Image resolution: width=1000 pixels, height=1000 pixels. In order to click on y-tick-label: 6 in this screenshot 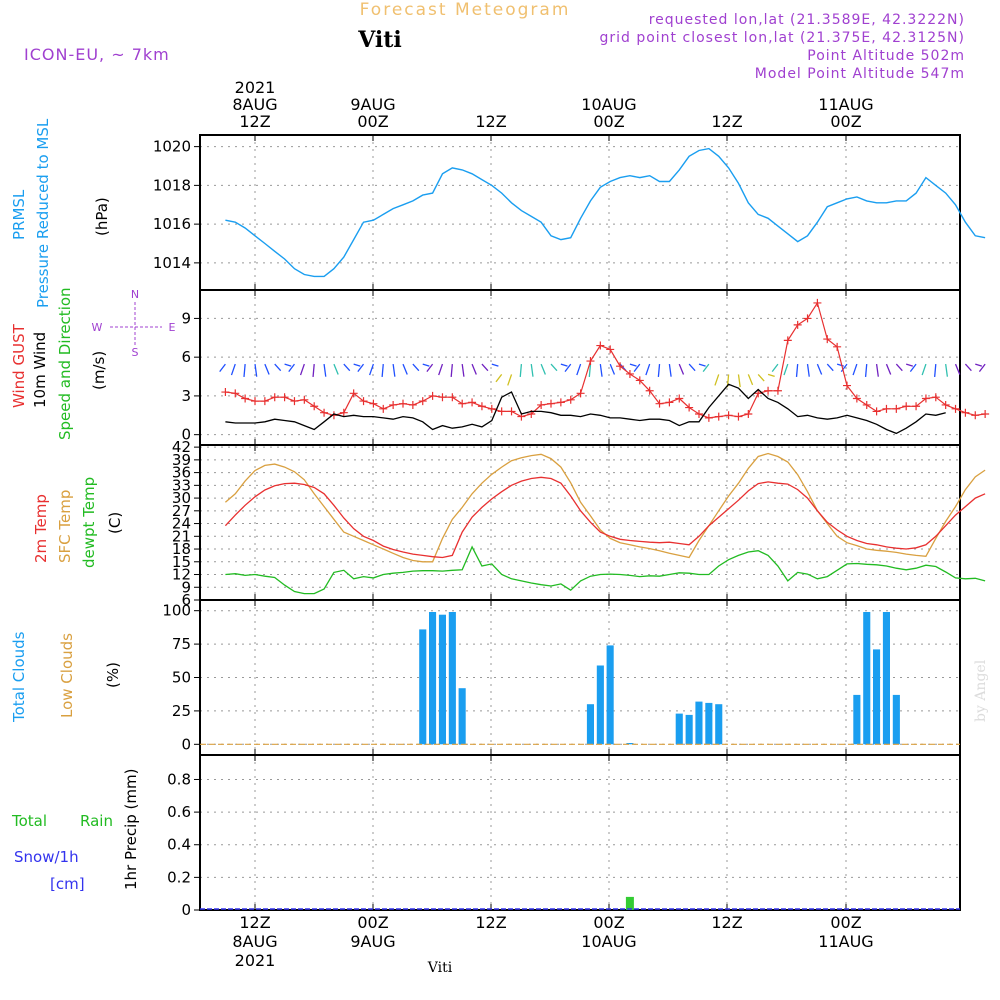, I will do `click(186, 600)`.